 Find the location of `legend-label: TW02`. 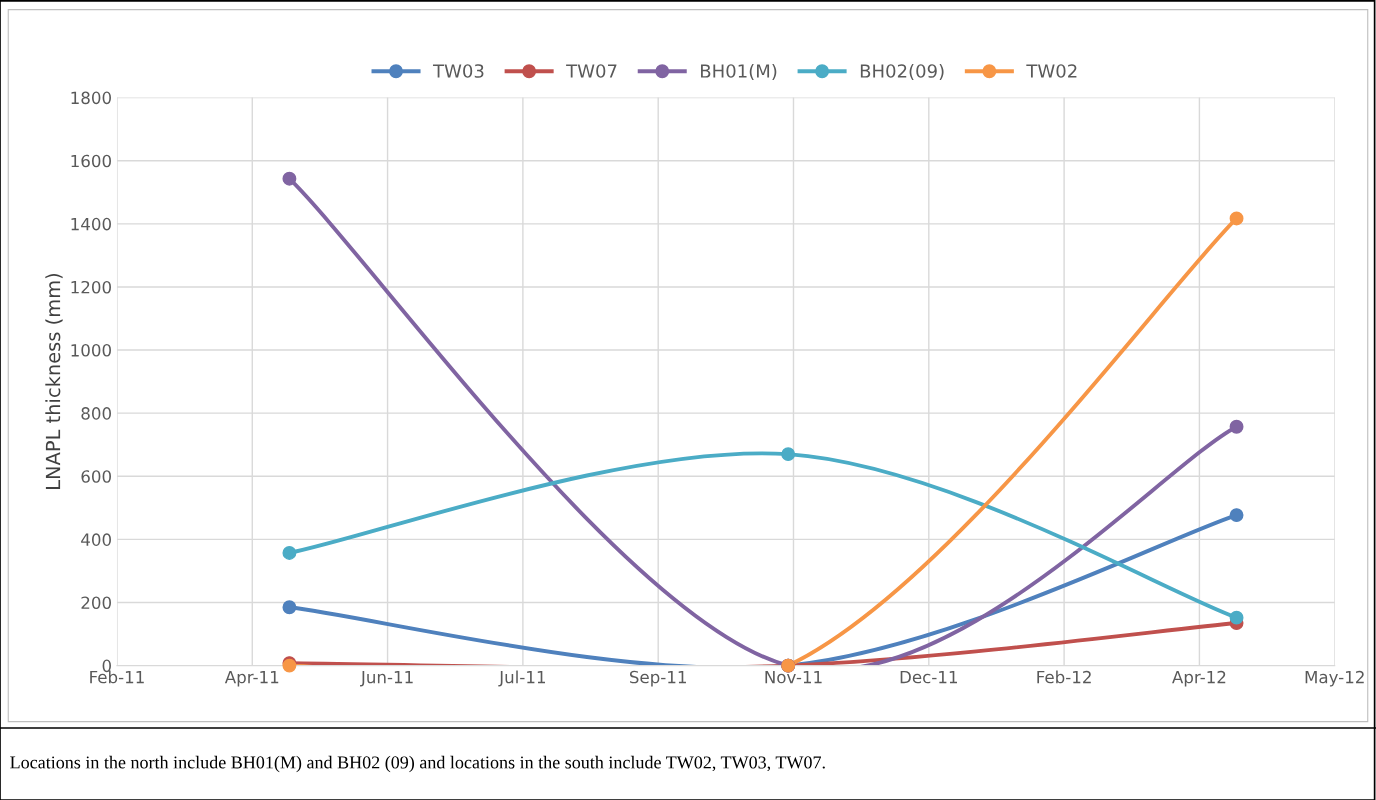

legend-label: TW02 is located at coordinates (1051, 71).